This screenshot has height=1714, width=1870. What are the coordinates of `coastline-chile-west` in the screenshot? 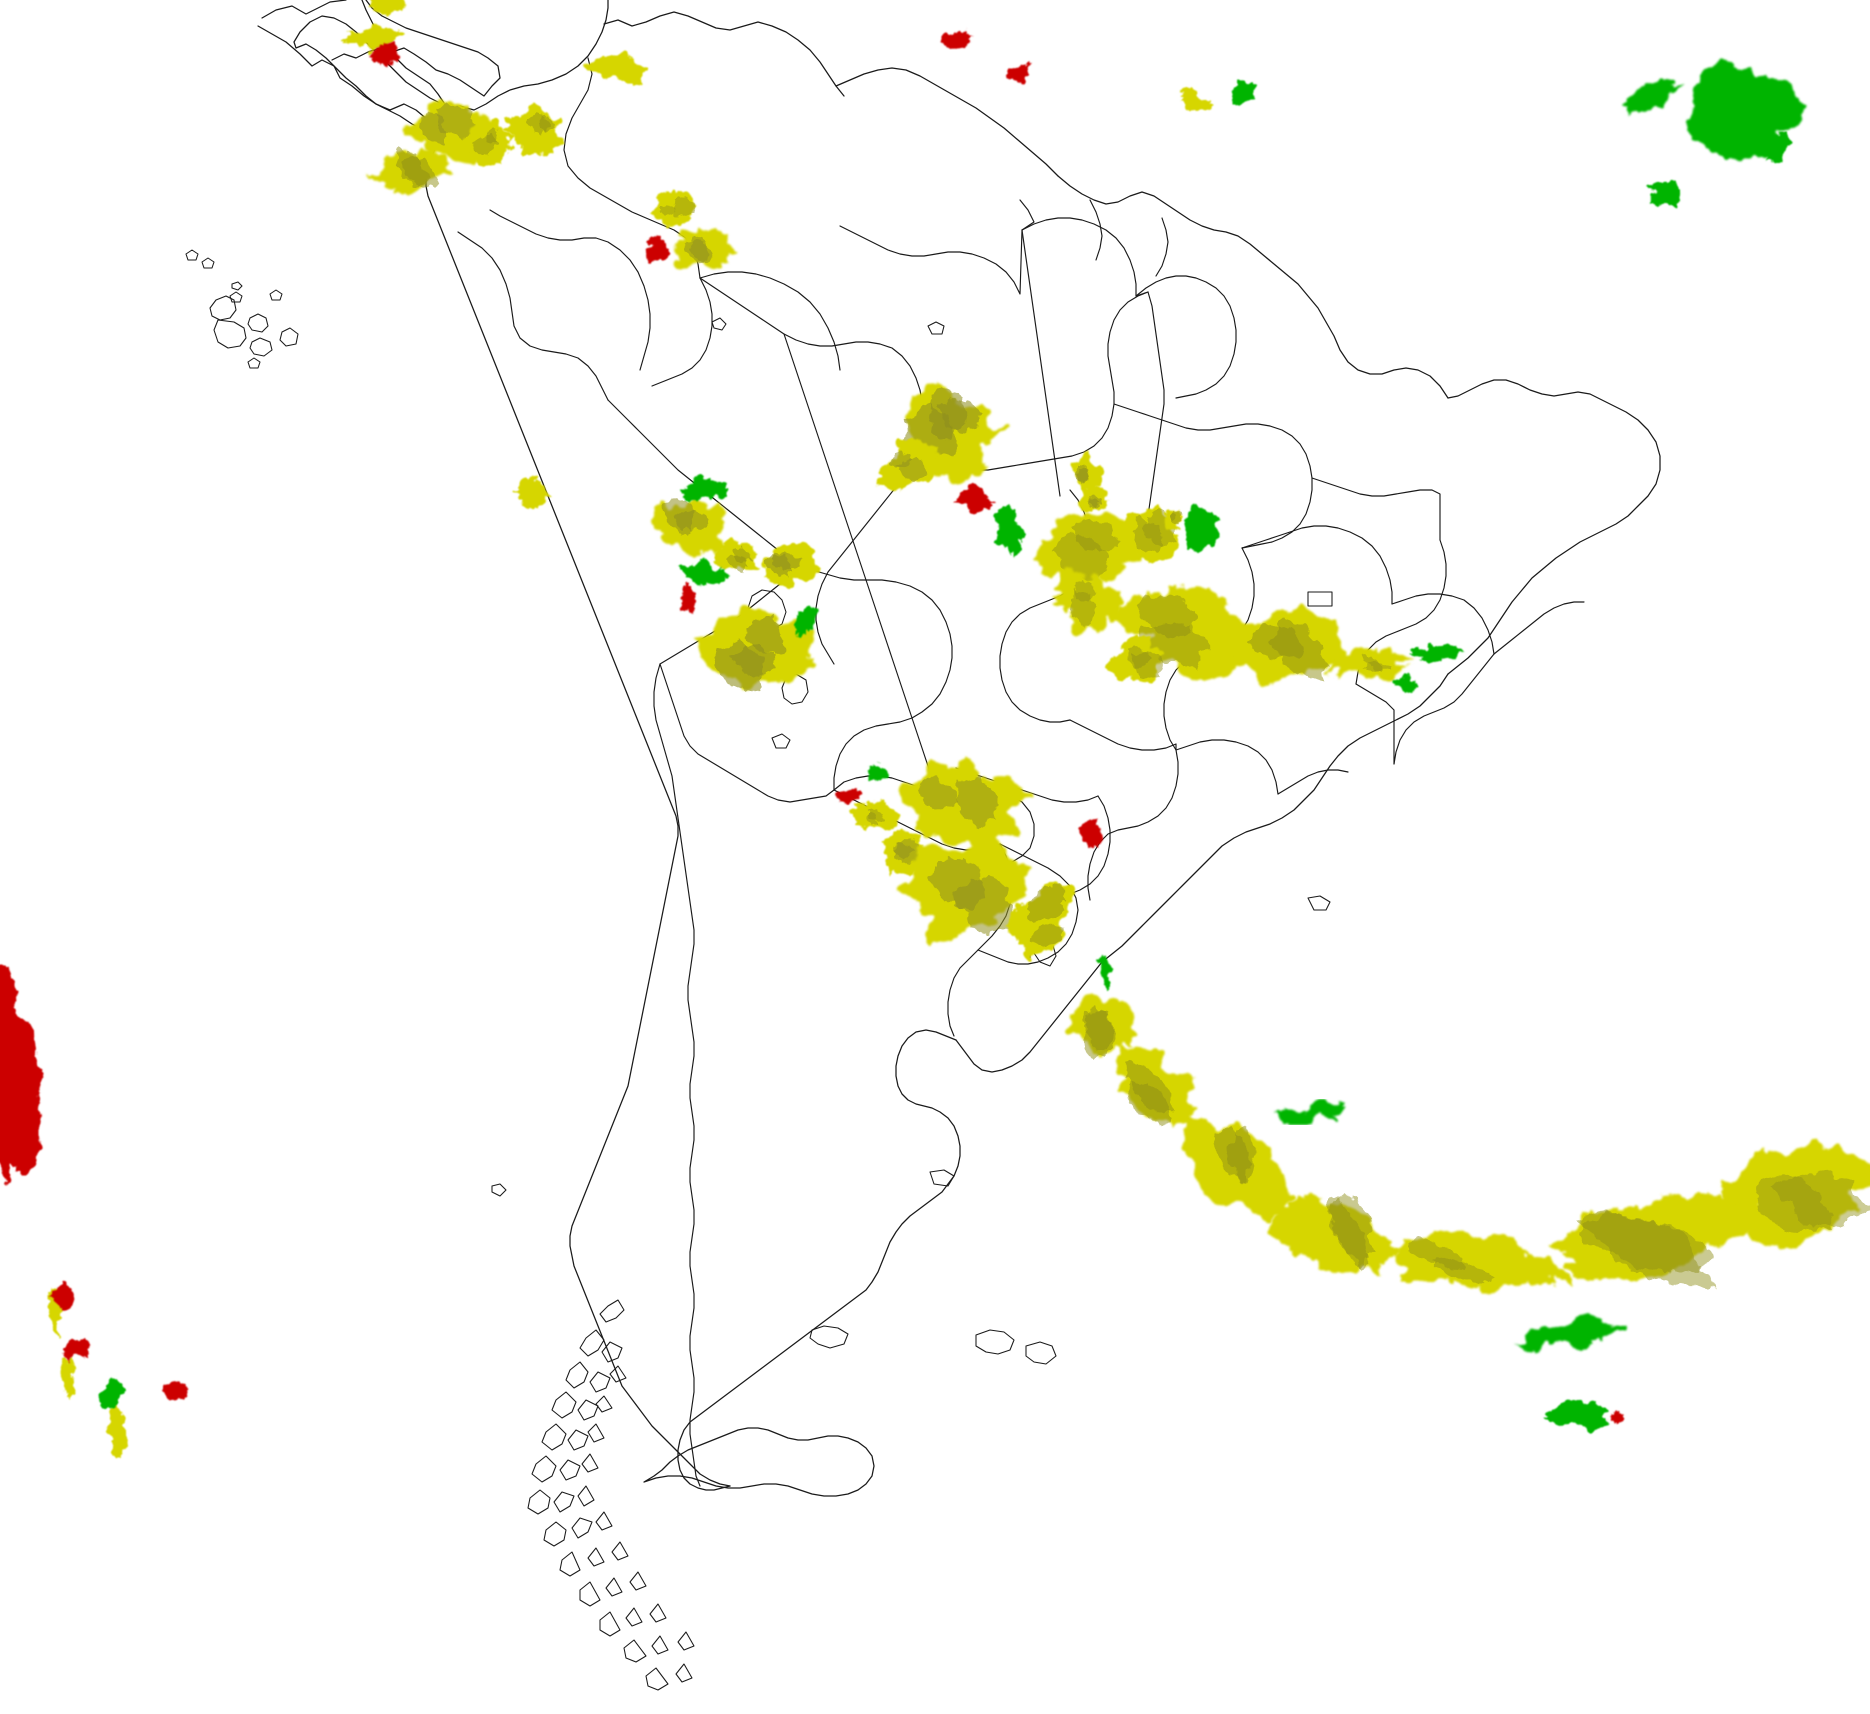 It's located at (578, 801).